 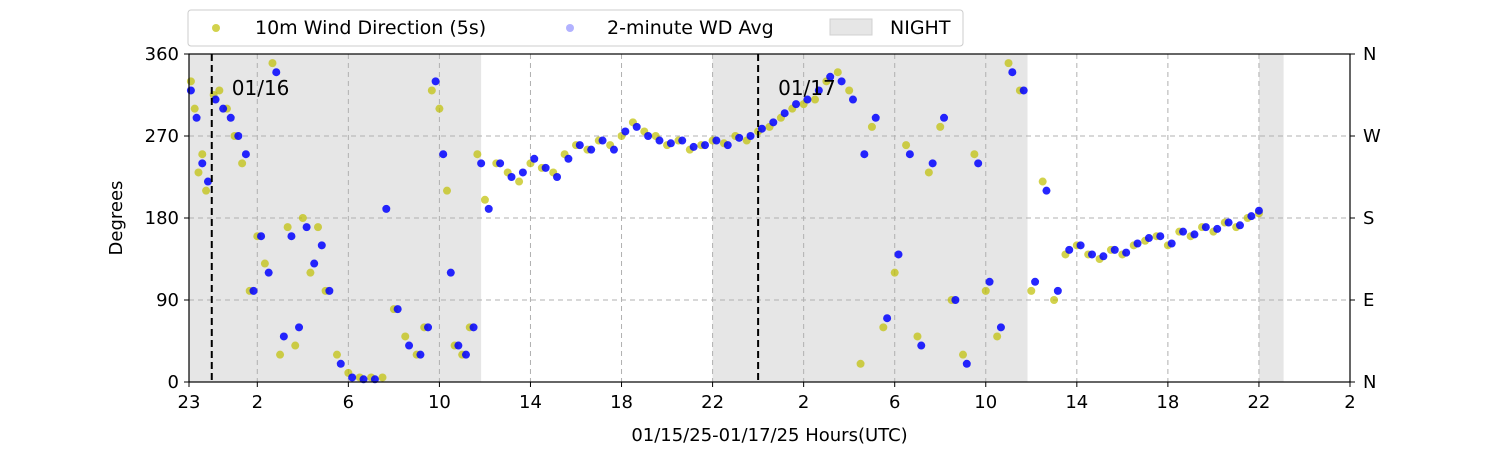 I want to click on y-axis-label: Degrees, so click(x=116, y=218).